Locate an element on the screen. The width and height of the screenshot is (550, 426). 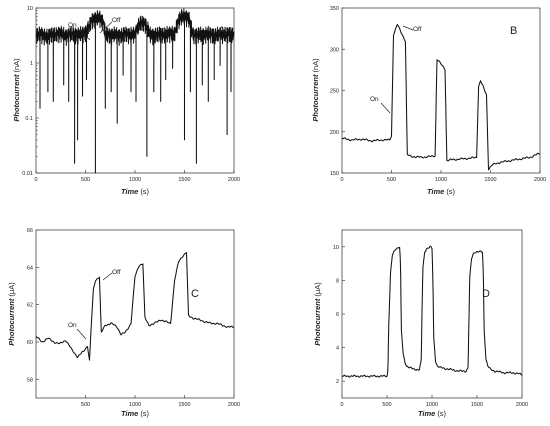
y-tick-label-a: 0.1 is located at coordinates (29, 119).